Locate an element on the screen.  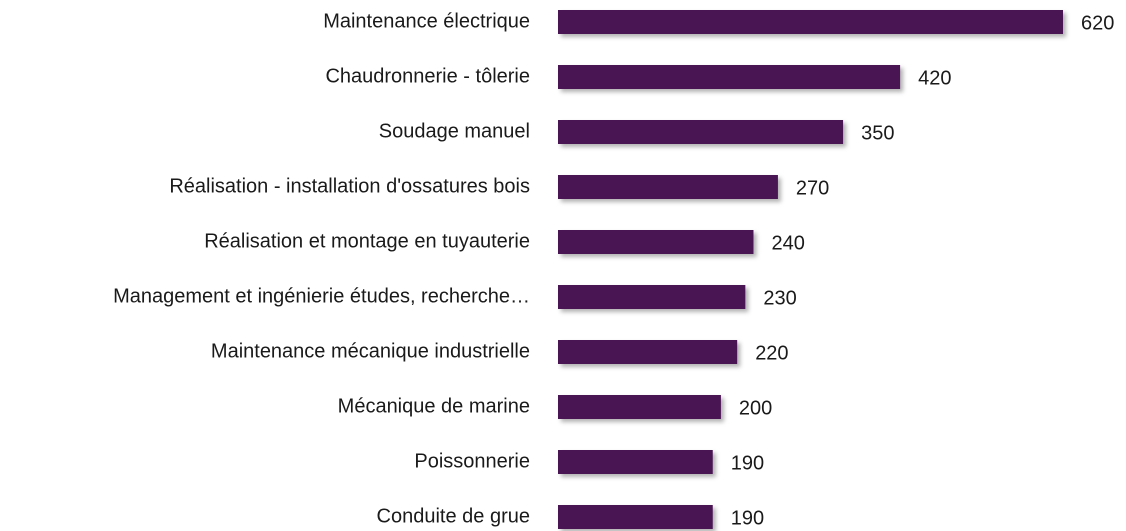
value-label: 220 is located at coordinates (771, 353).